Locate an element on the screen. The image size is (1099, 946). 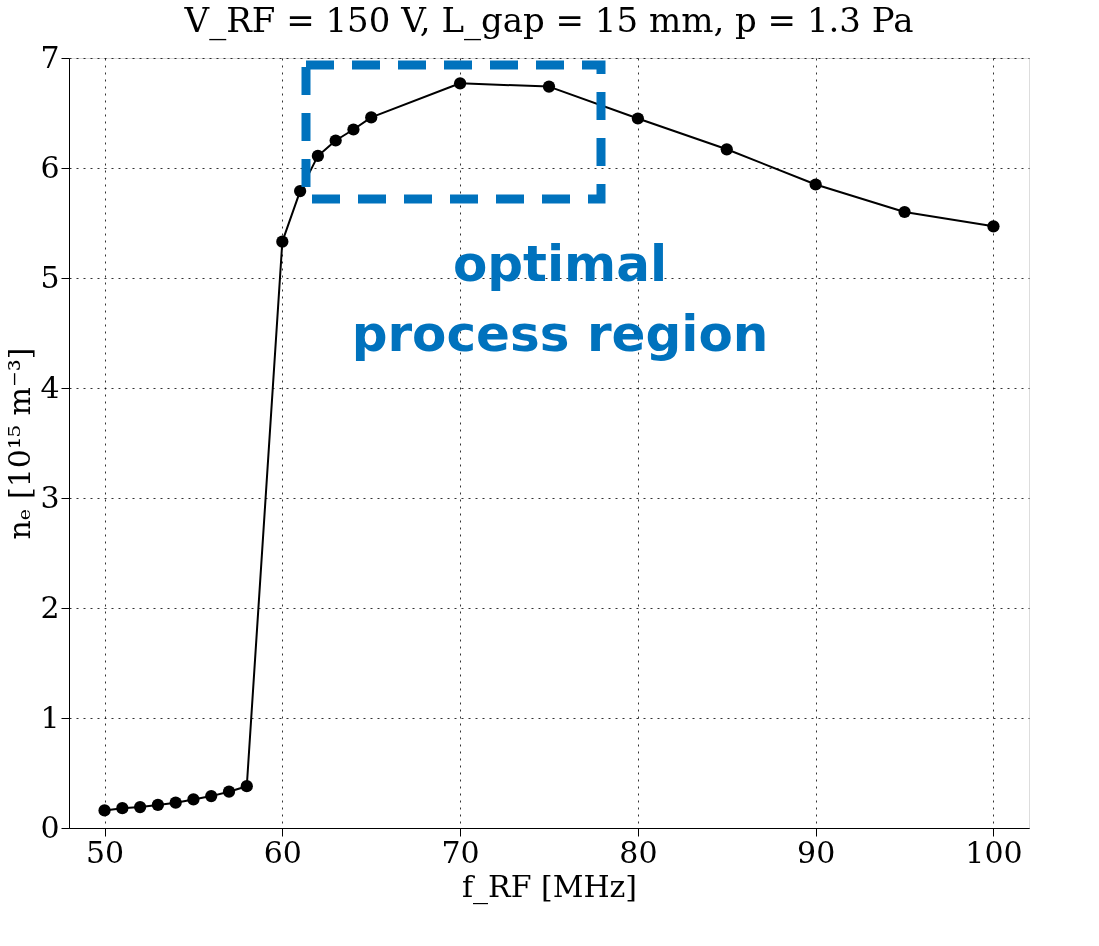
y-tick-label: 3 is located at coordinates (50, 497).